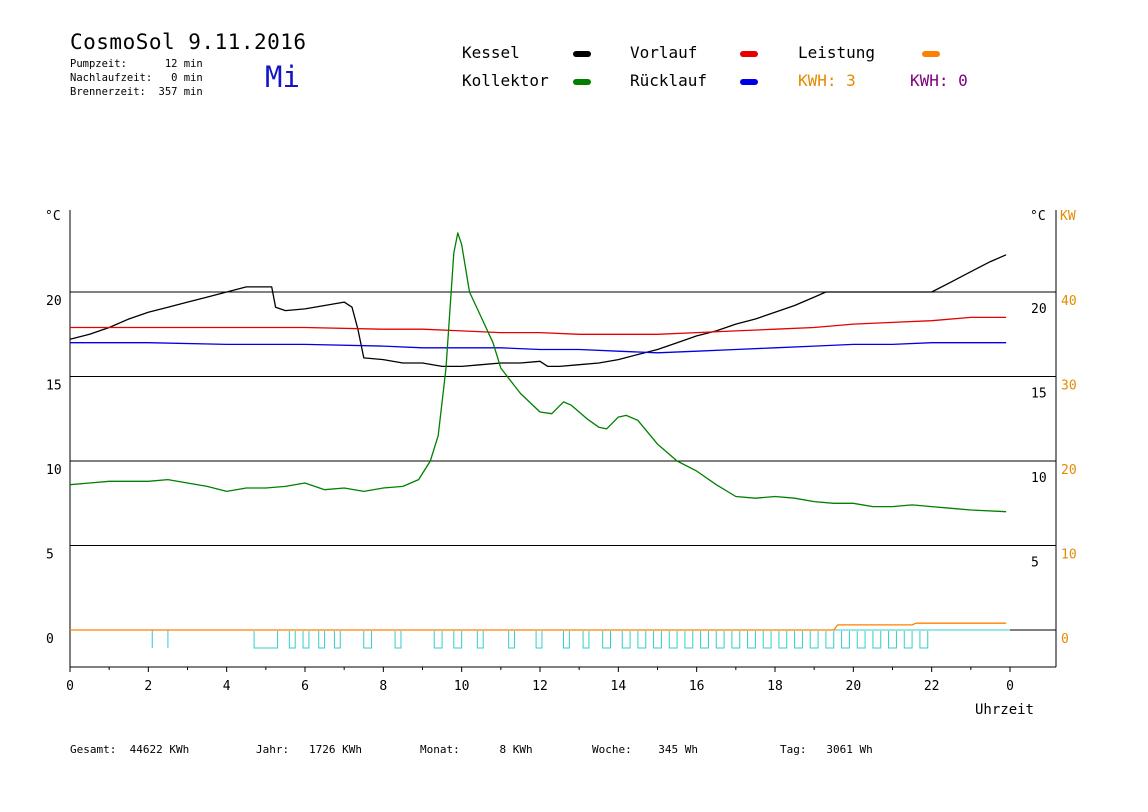 This screenshot has width=1148, height=812. Describe the element at coordinates (837, 52) in the screenshot. I see `legend-leistung-label: Leistung` at that location.